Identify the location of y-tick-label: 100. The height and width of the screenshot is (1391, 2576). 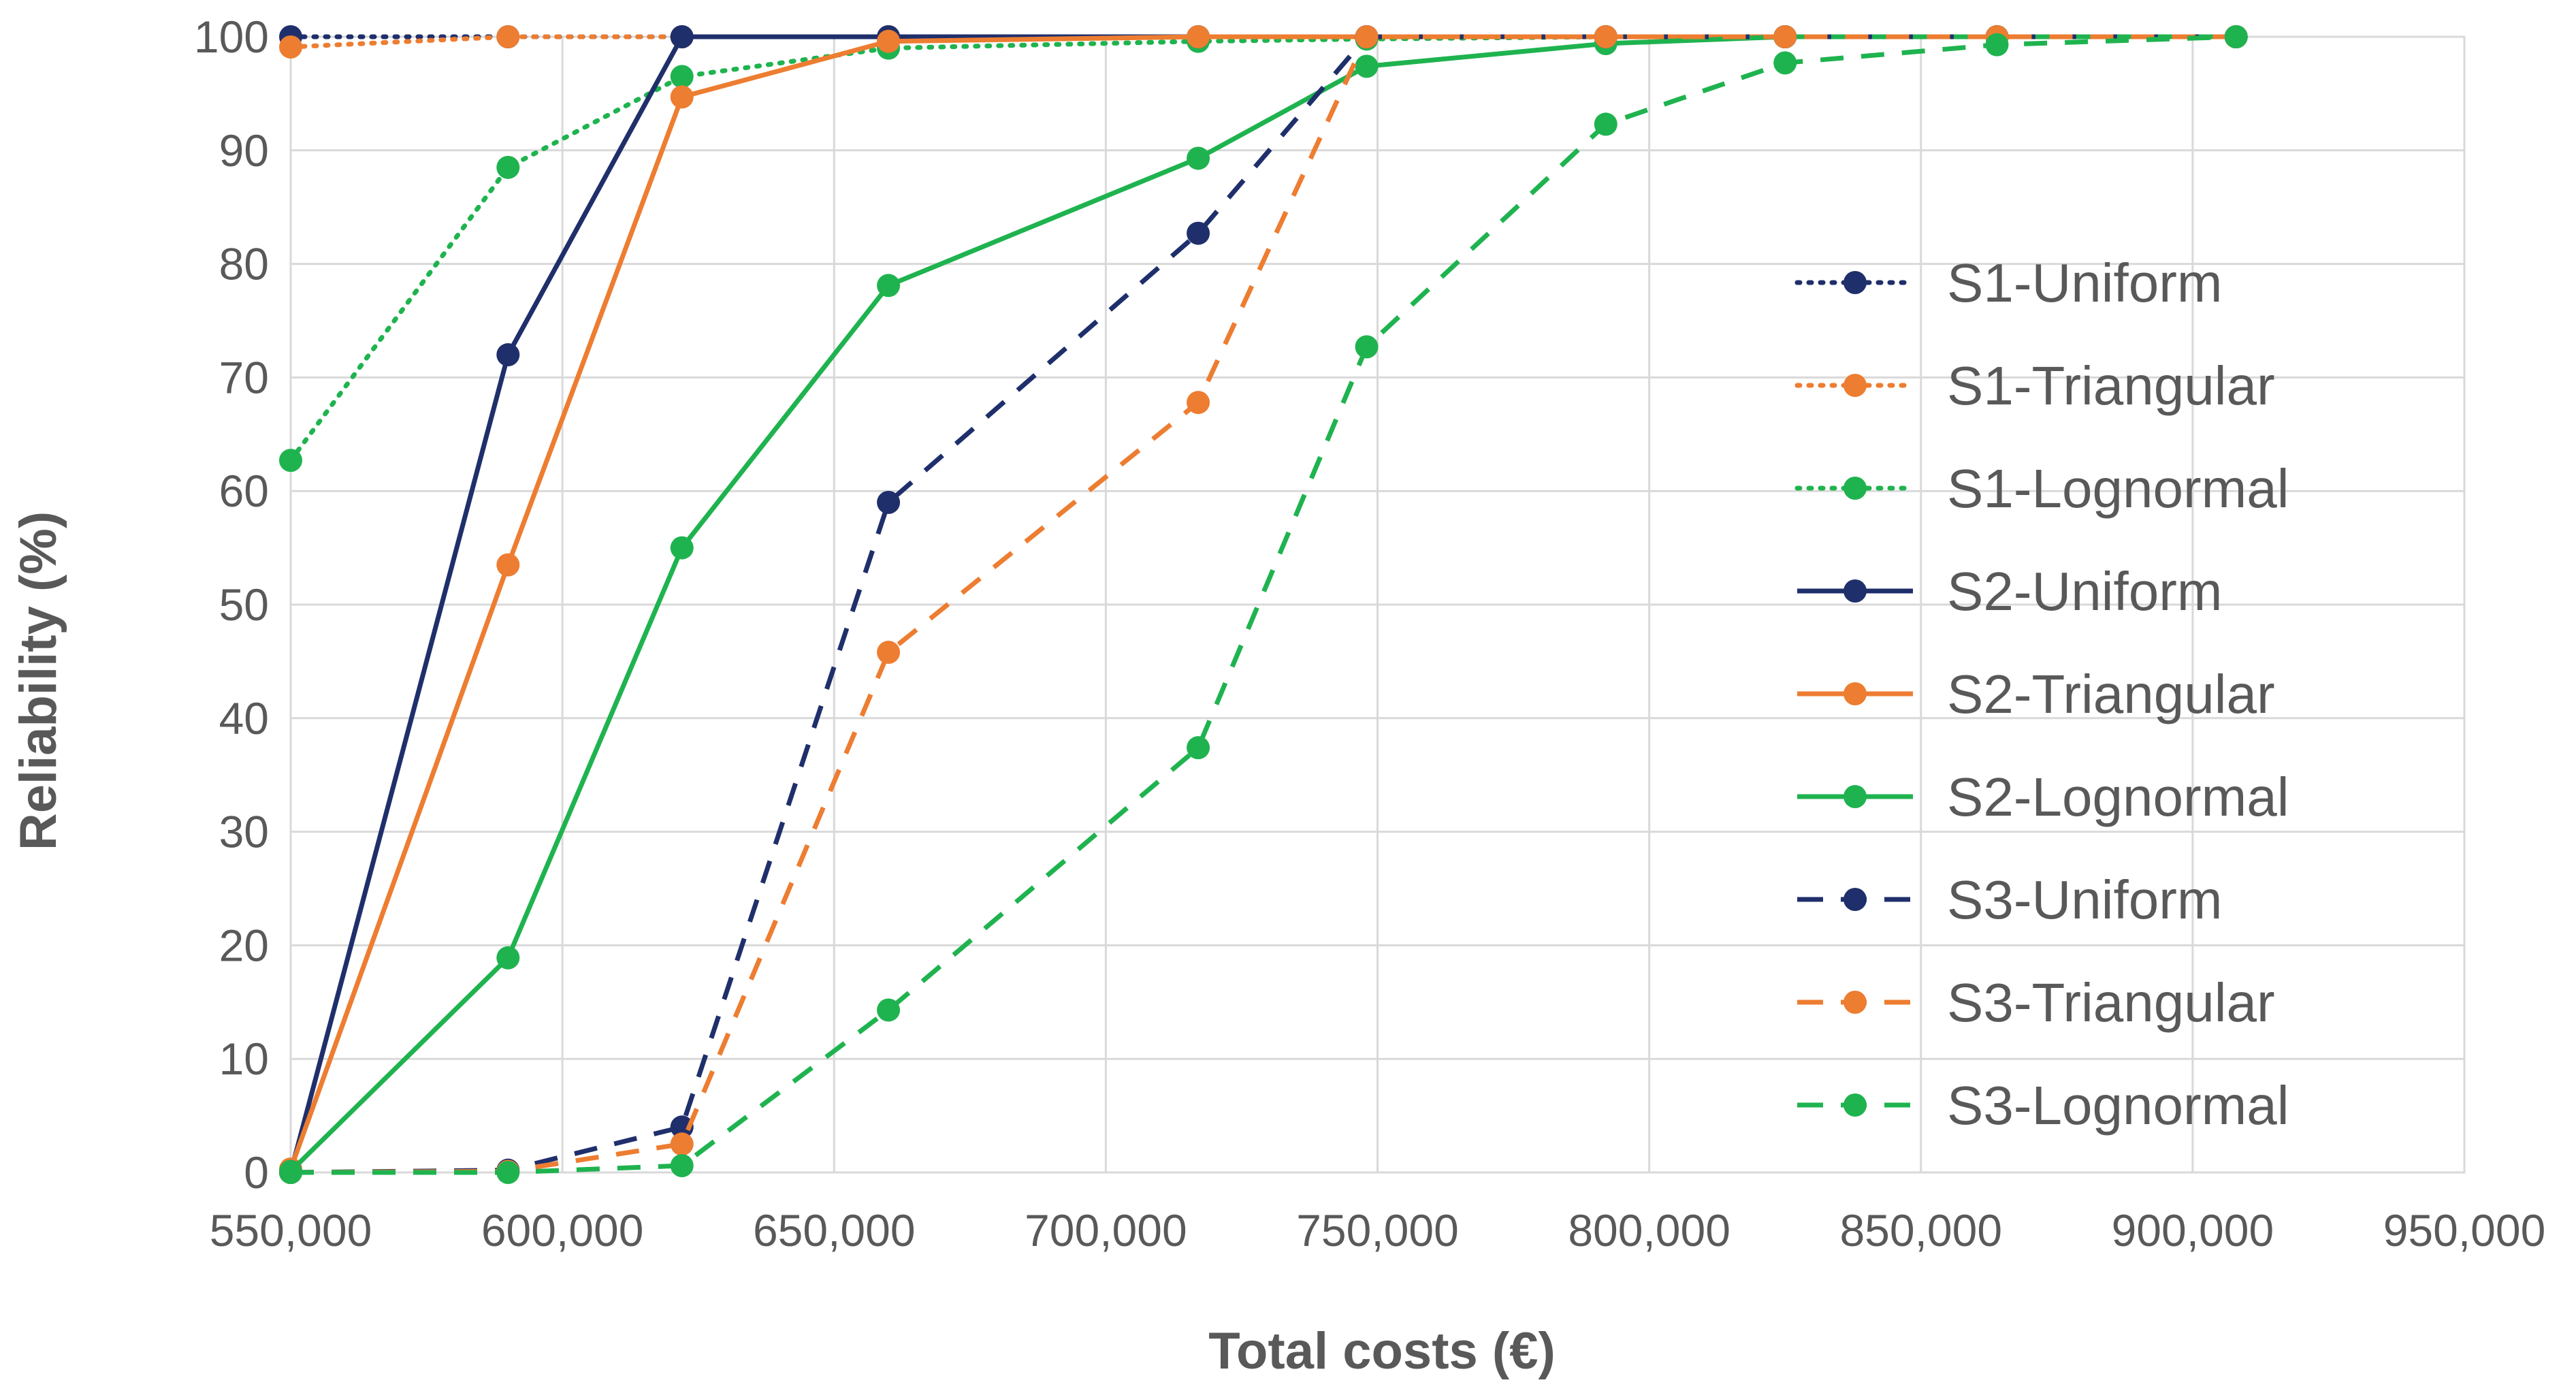
(232, 37).